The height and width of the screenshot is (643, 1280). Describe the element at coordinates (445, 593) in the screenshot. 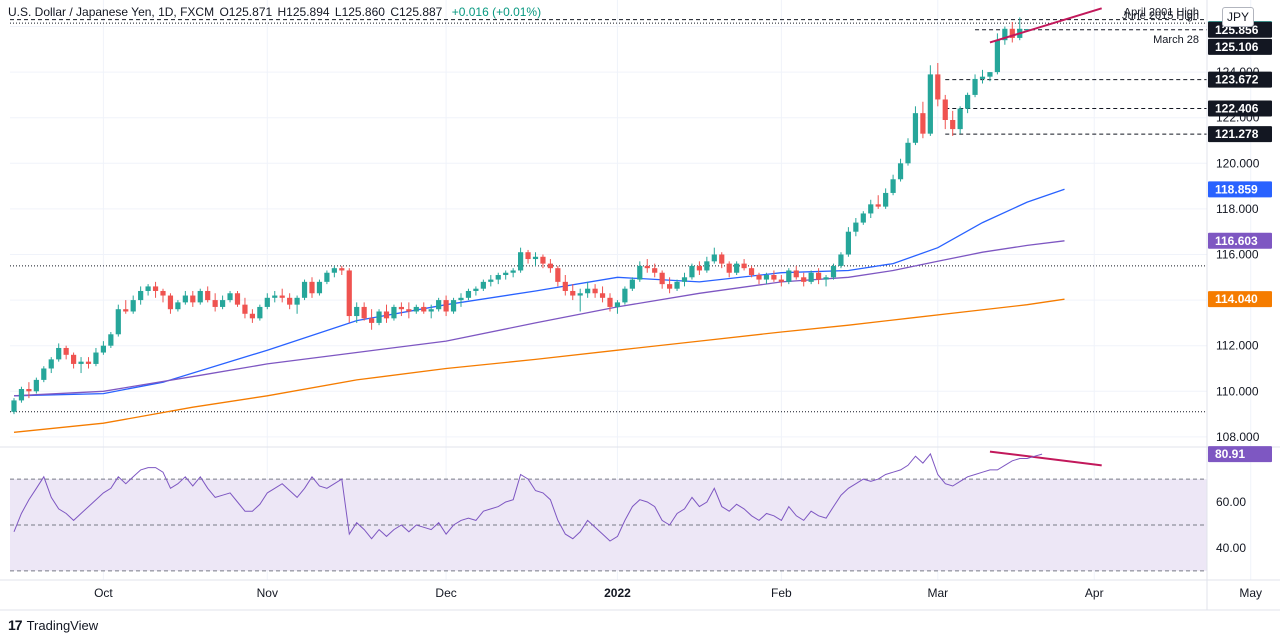

I see `time-tick-label: Dec` at that location.